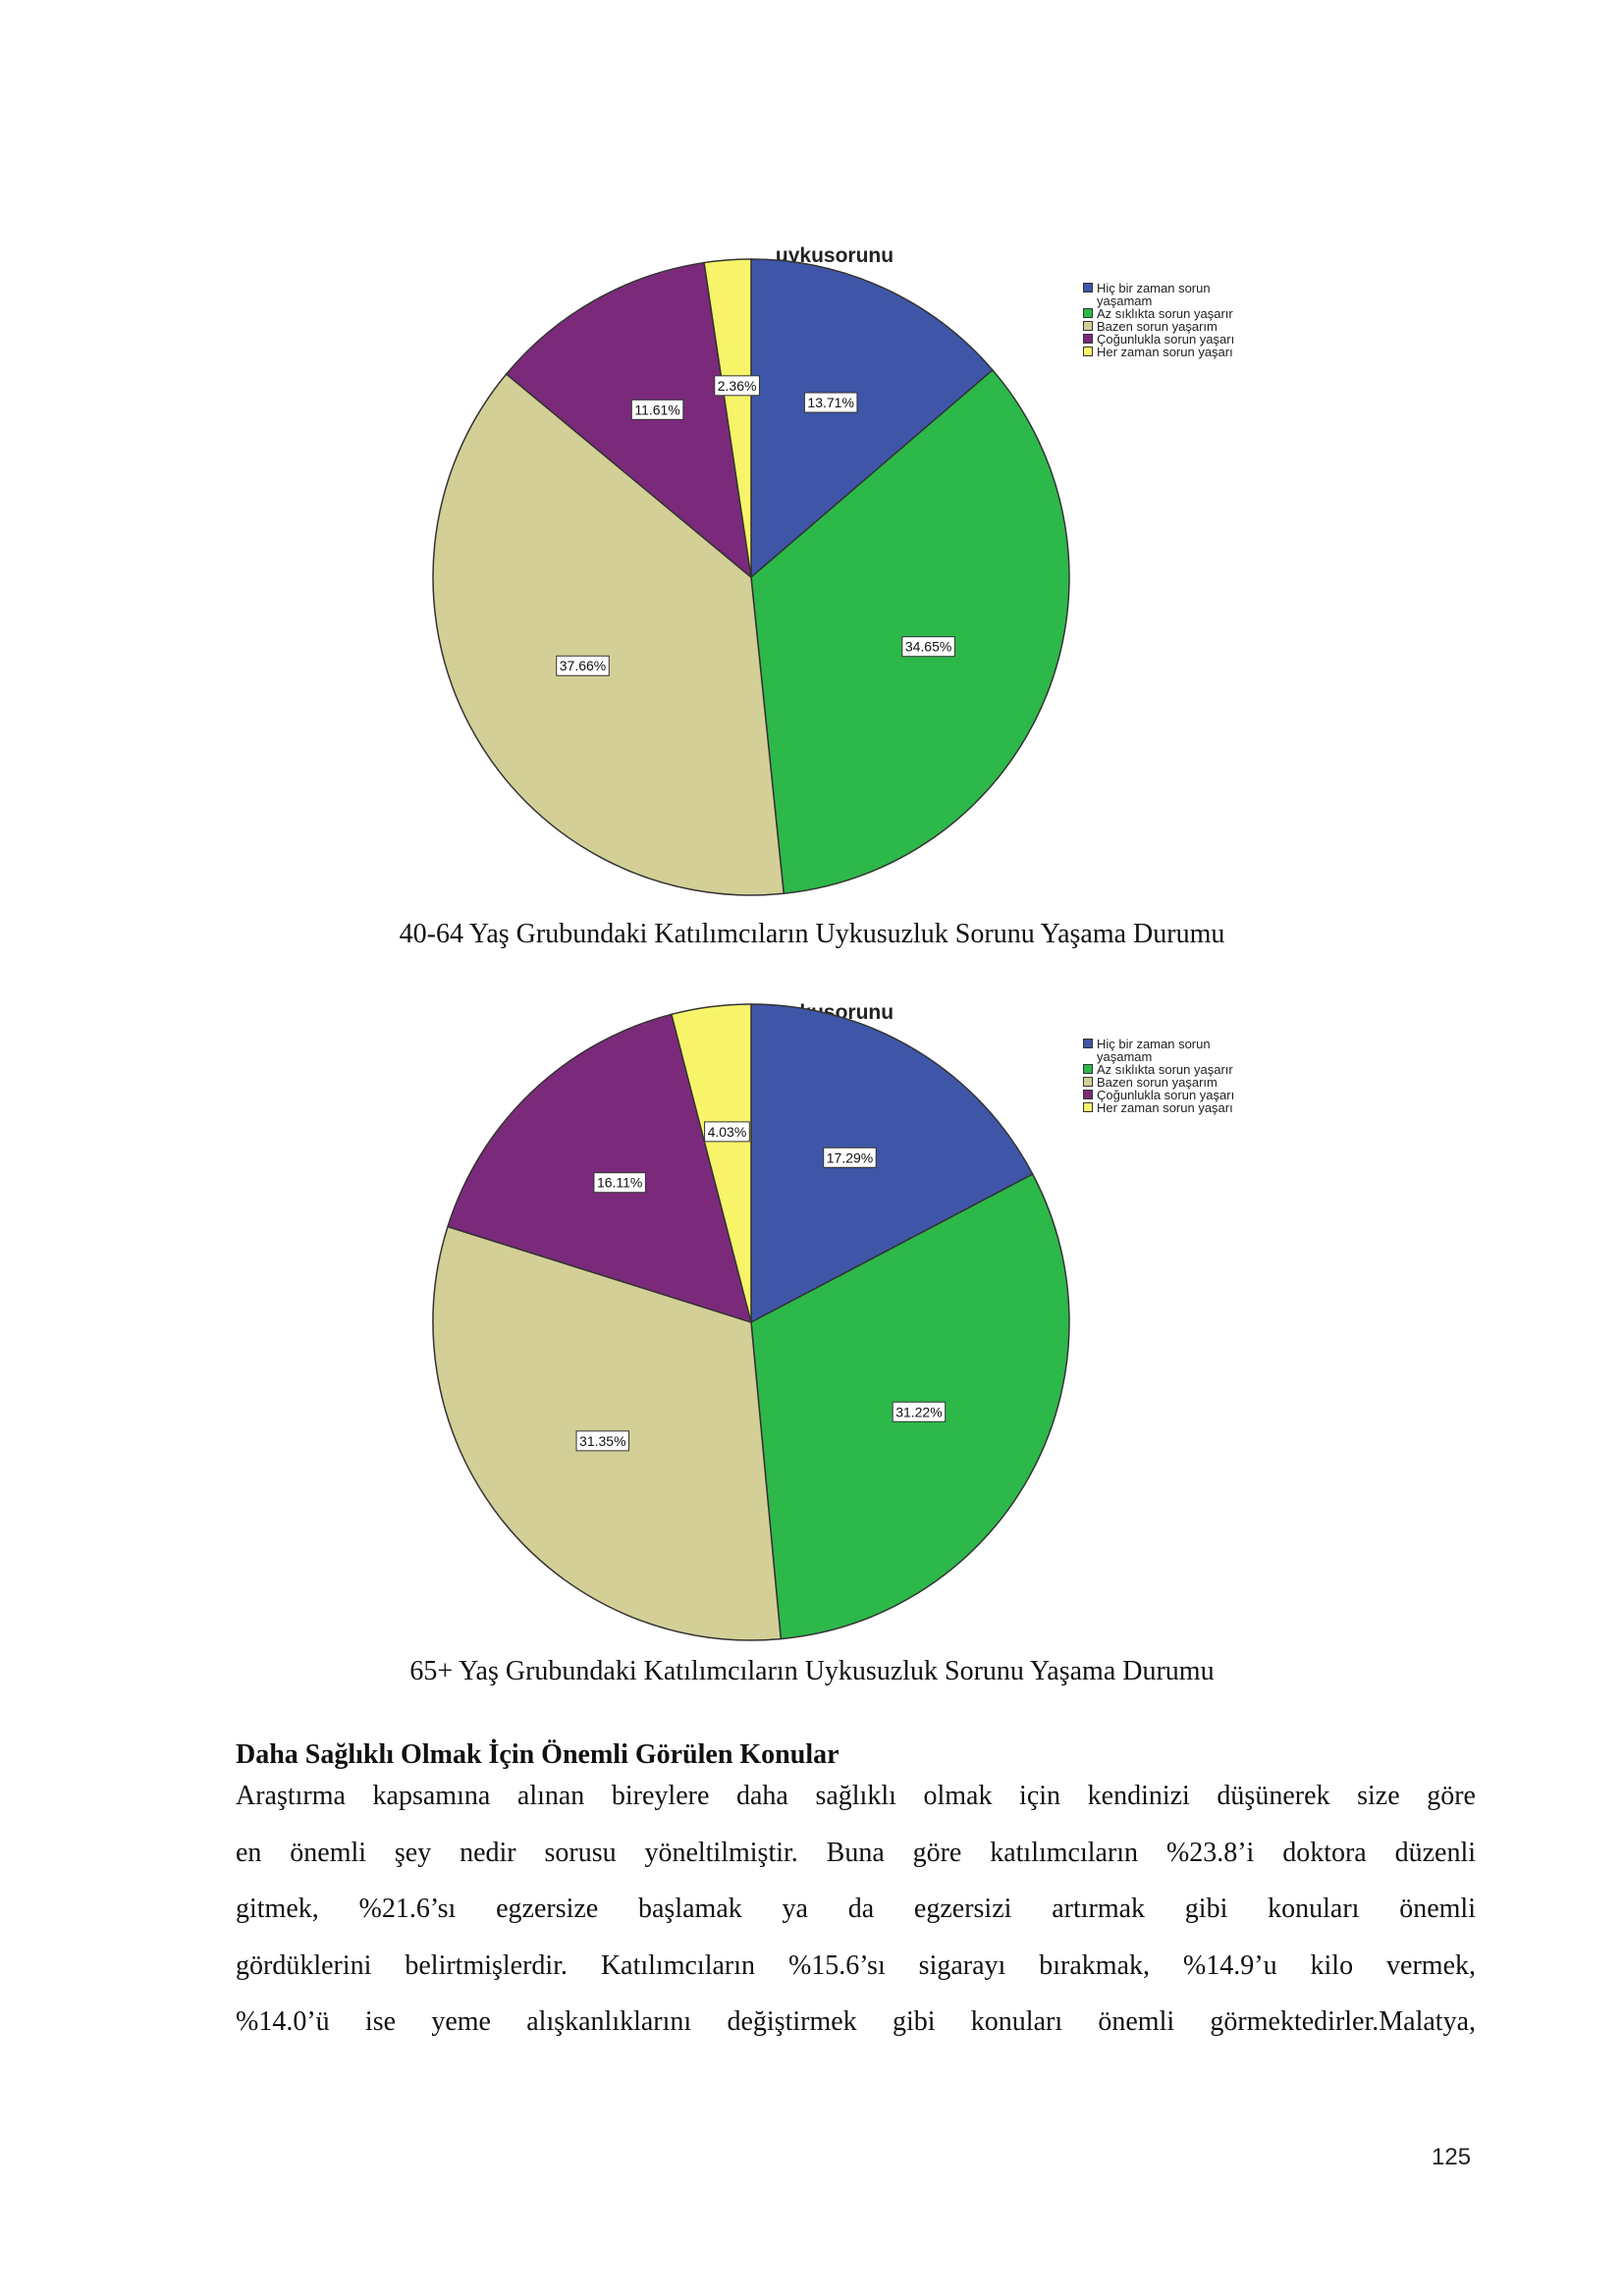 The width and height of the screenshot is (1624, 2296). I want to click on slice-label-group: 16.11%, so click(619, 1183).